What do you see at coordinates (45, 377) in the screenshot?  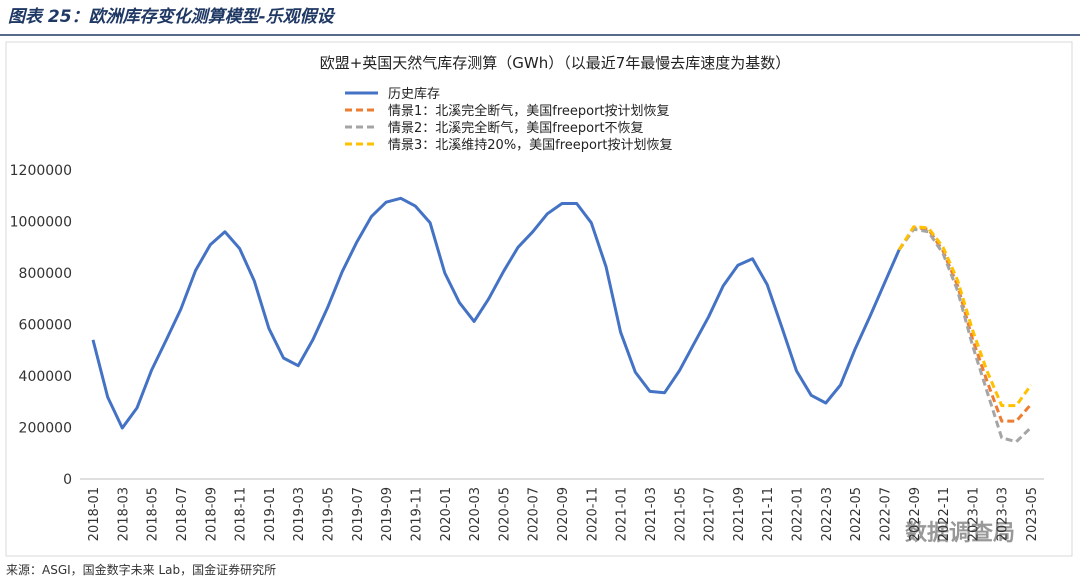 I see `y-tick-label: 400000` at bounding box center [45, 377].